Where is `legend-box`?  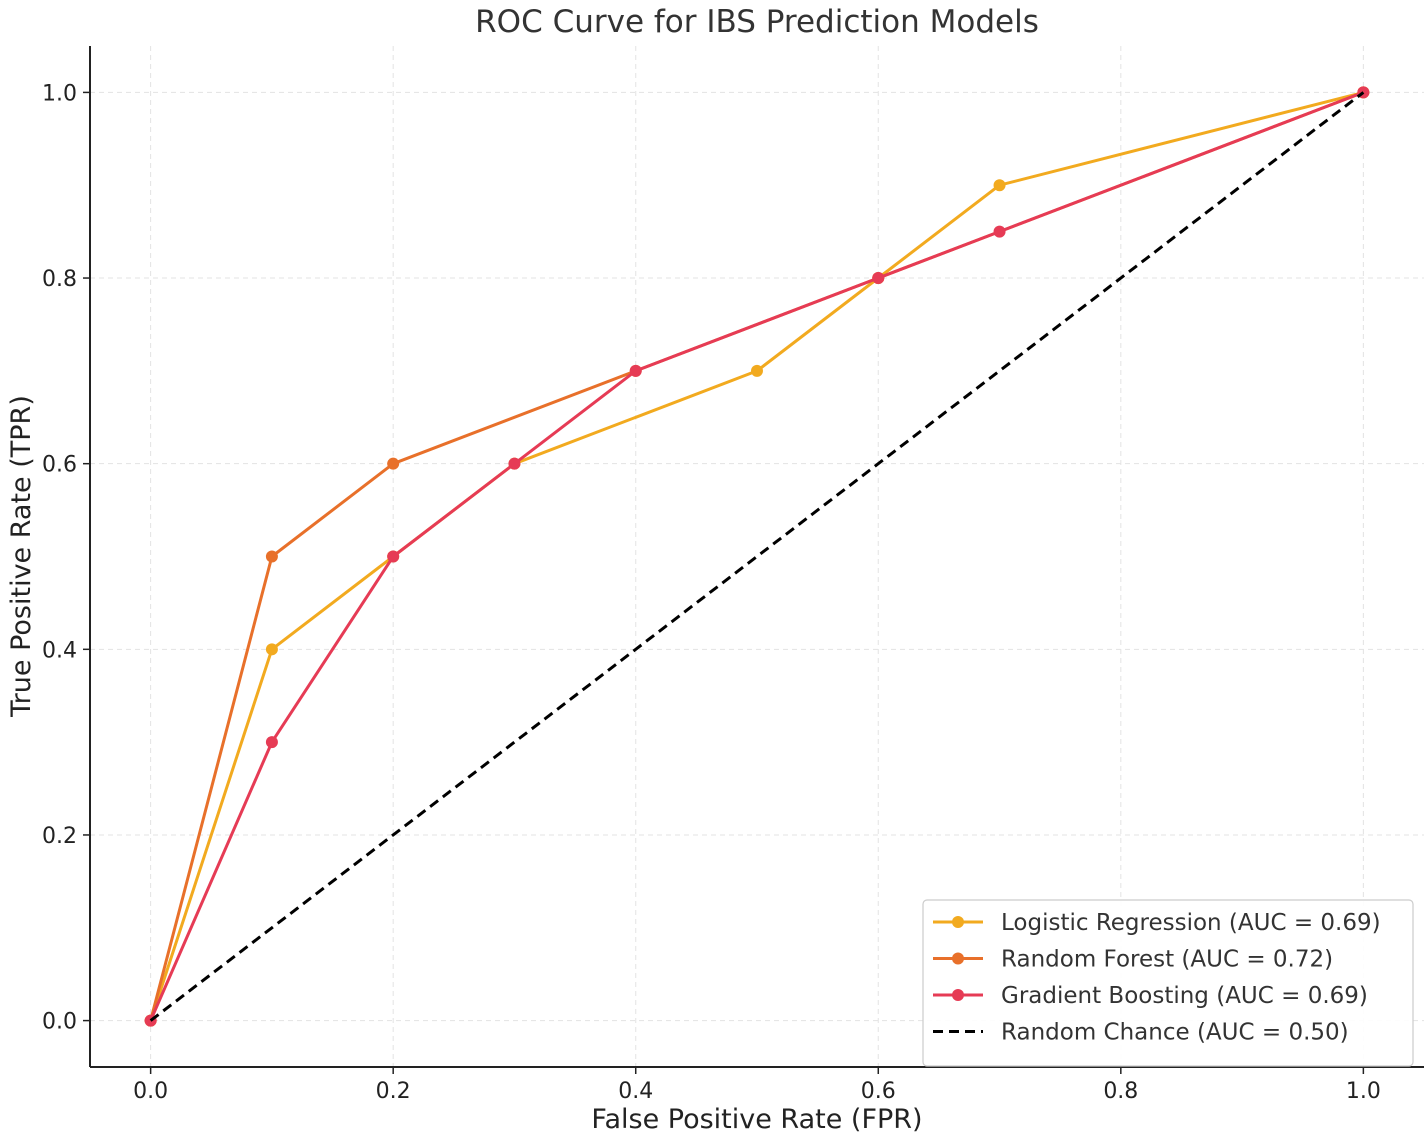 legend-box is located at coordinates (1168, 983).